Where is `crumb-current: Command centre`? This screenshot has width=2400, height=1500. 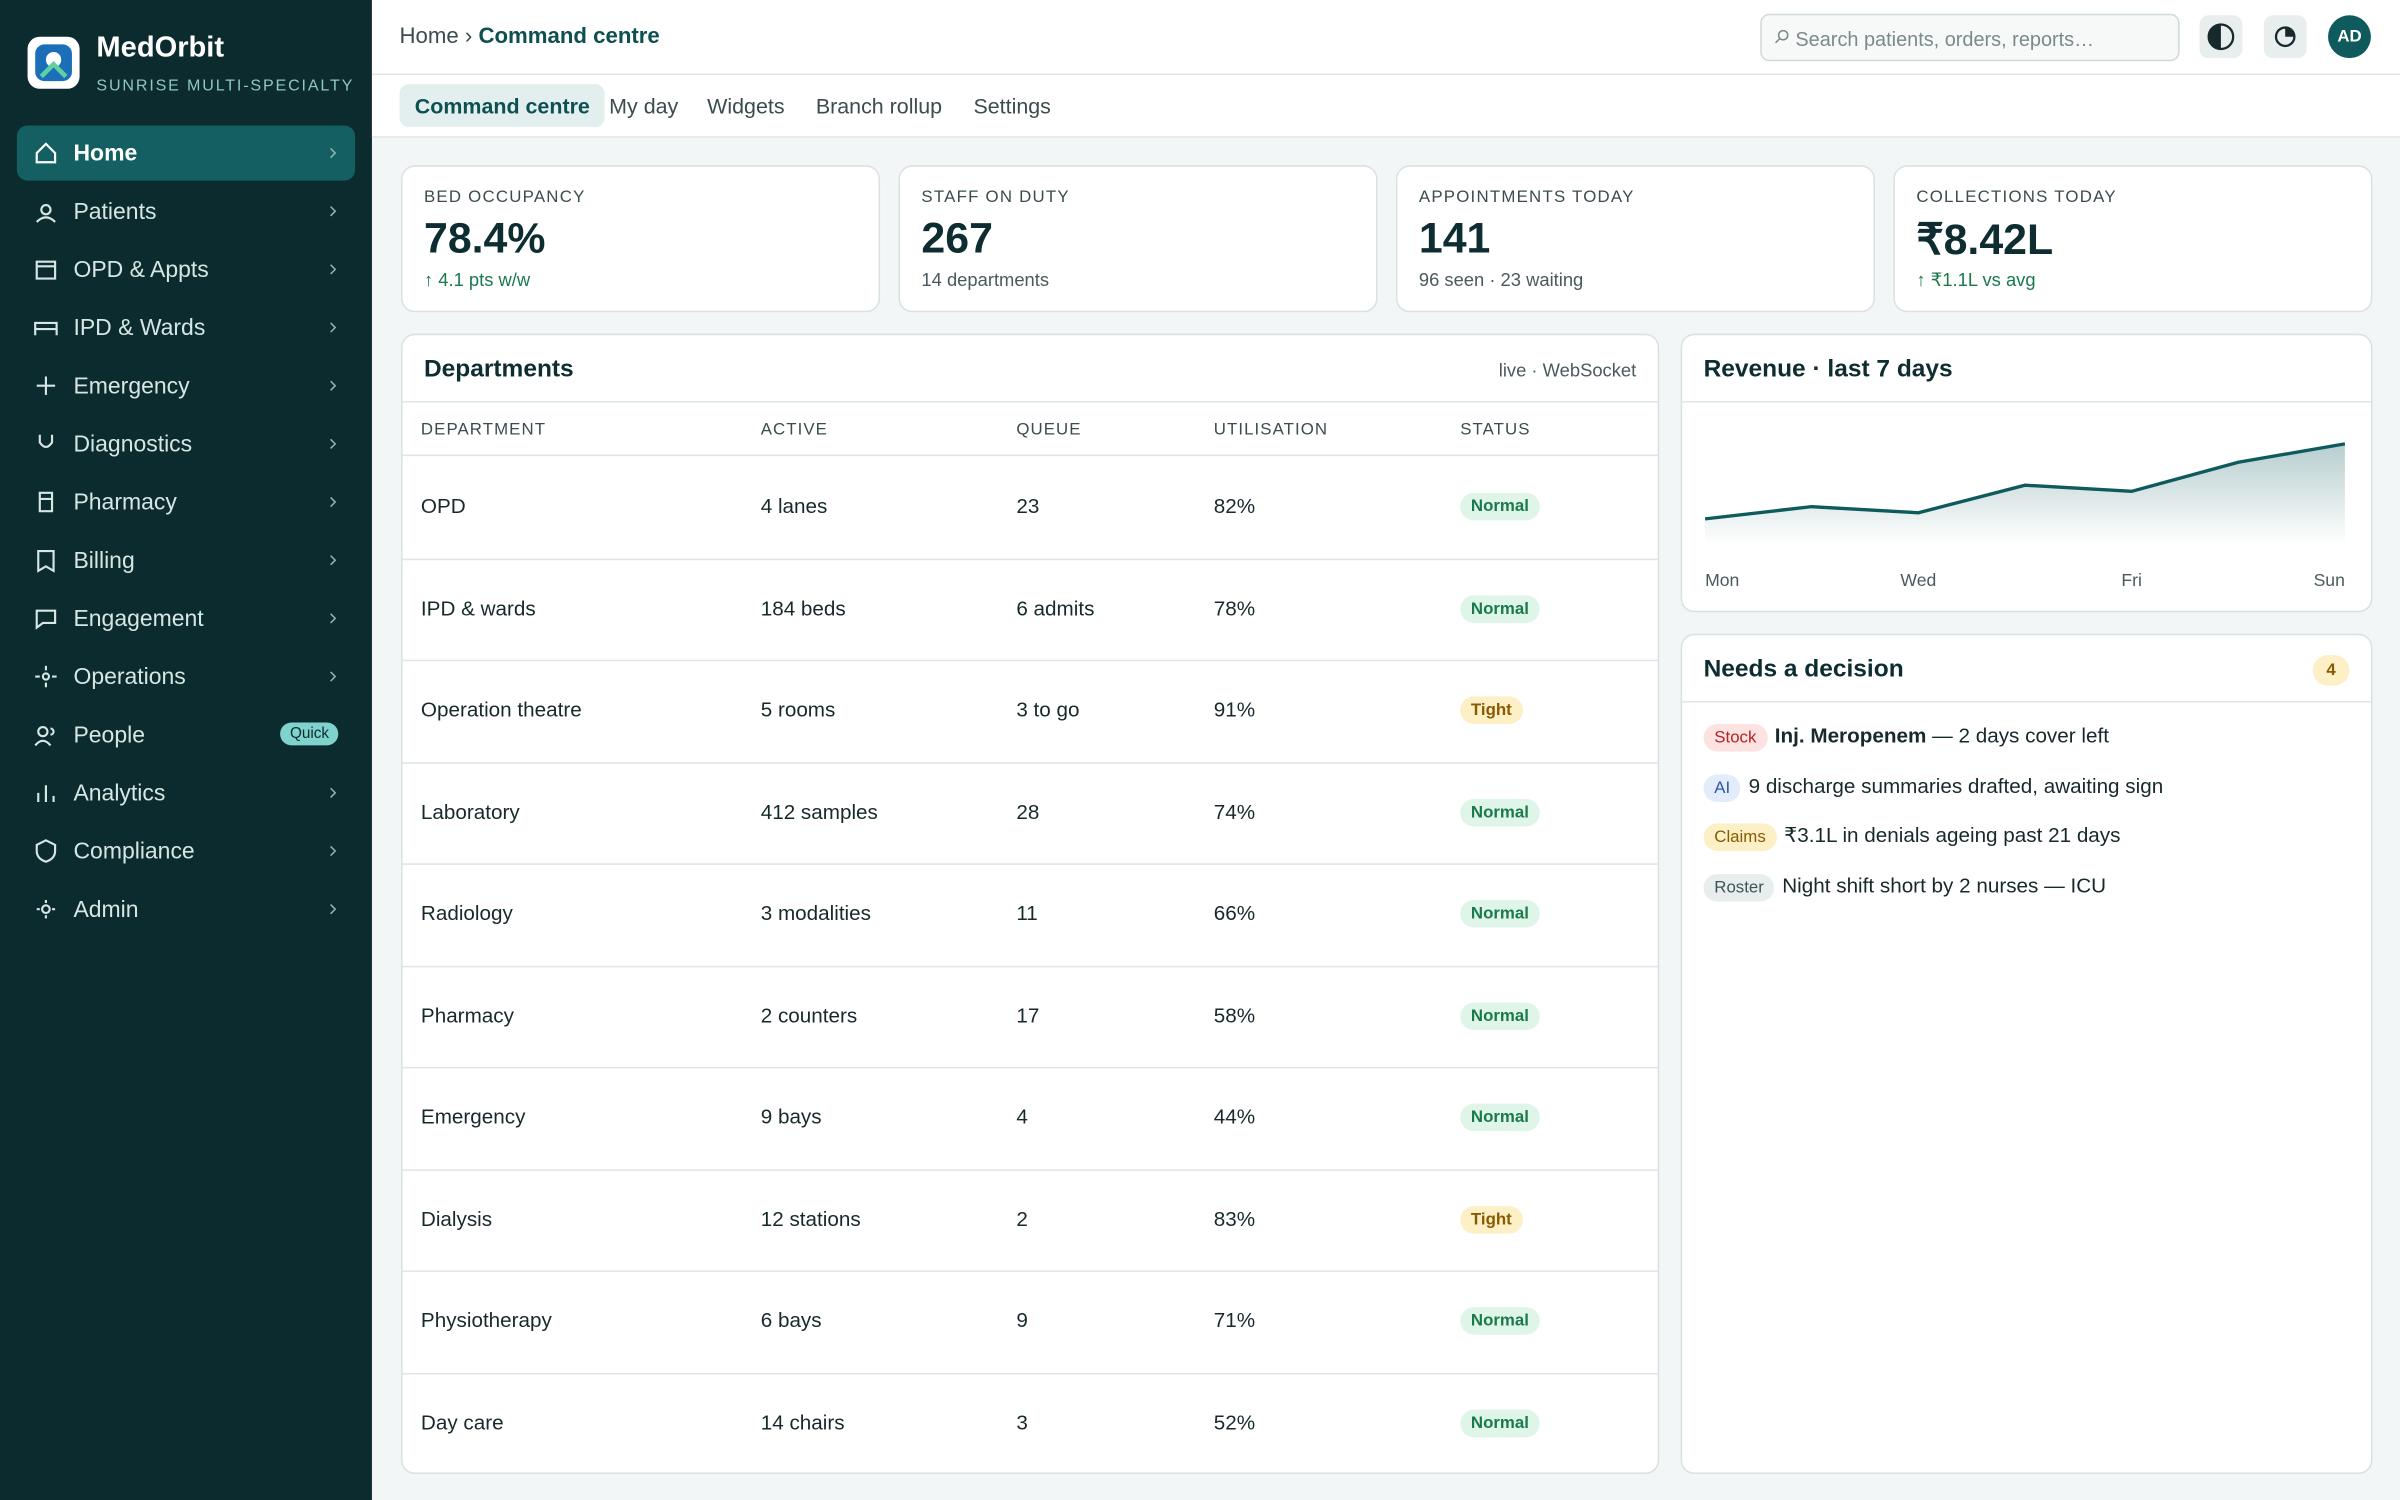
crumb-current: Command centre is located at coordinates (569, 36).